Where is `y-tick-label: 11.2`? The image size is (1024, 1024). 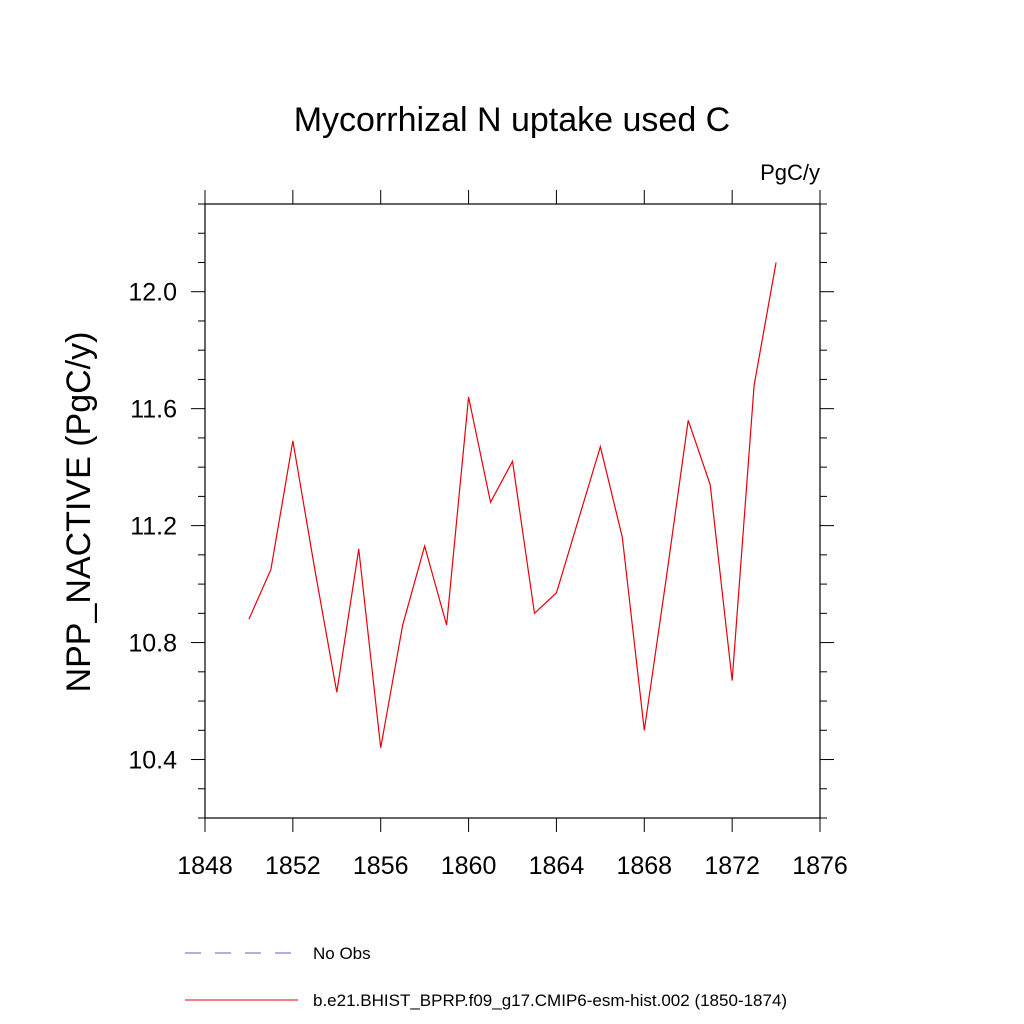
y-tick-label: 11.2 is located at coordinates (153, 527).